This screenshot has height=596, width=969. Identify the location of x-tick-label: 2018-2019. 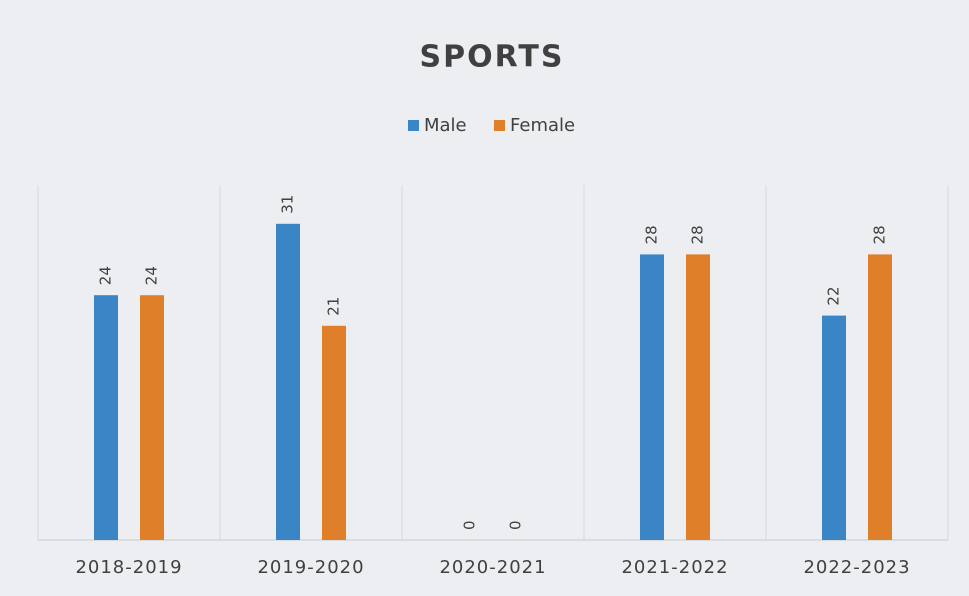
(128, 567).